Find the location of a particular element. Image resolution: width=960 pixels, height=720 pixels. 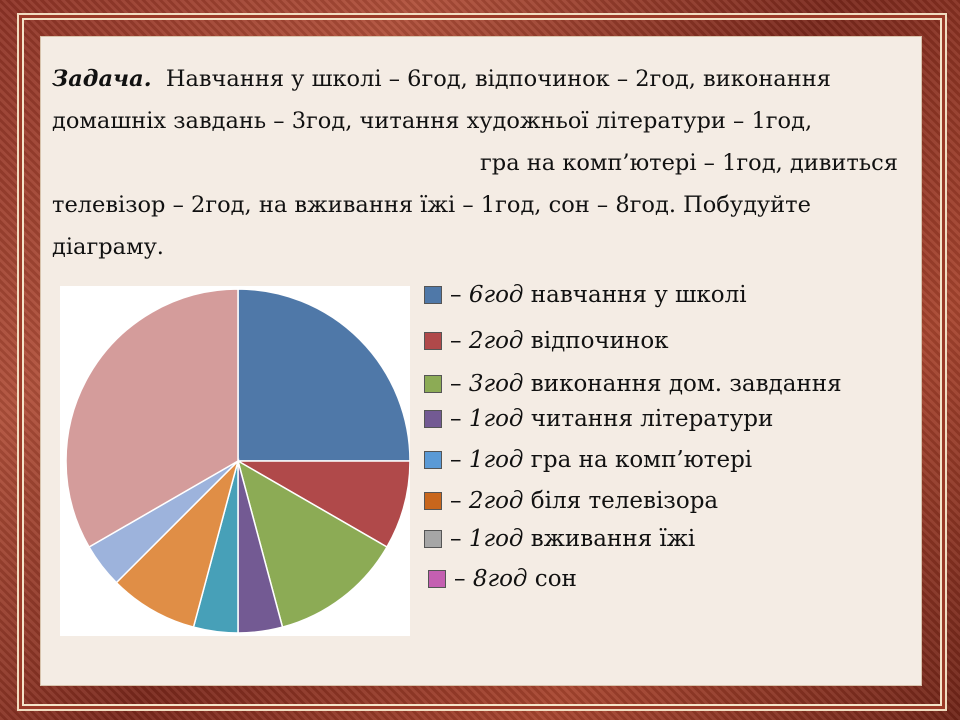

legend-activity: виконання дом. завдання is located at coordinates (682, 384).